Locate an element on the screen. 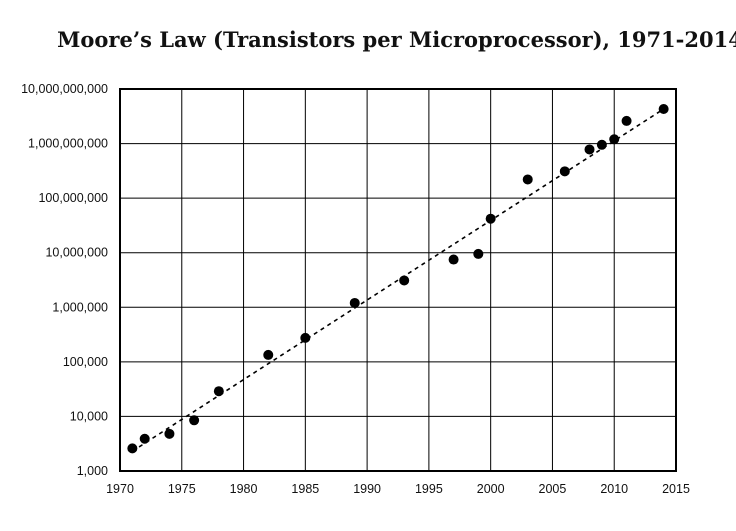  x-tick-labels: 1970 1975 1980 1985 1990 1995 2000 2005 2010 2015 is located at coordinates (398, 489).